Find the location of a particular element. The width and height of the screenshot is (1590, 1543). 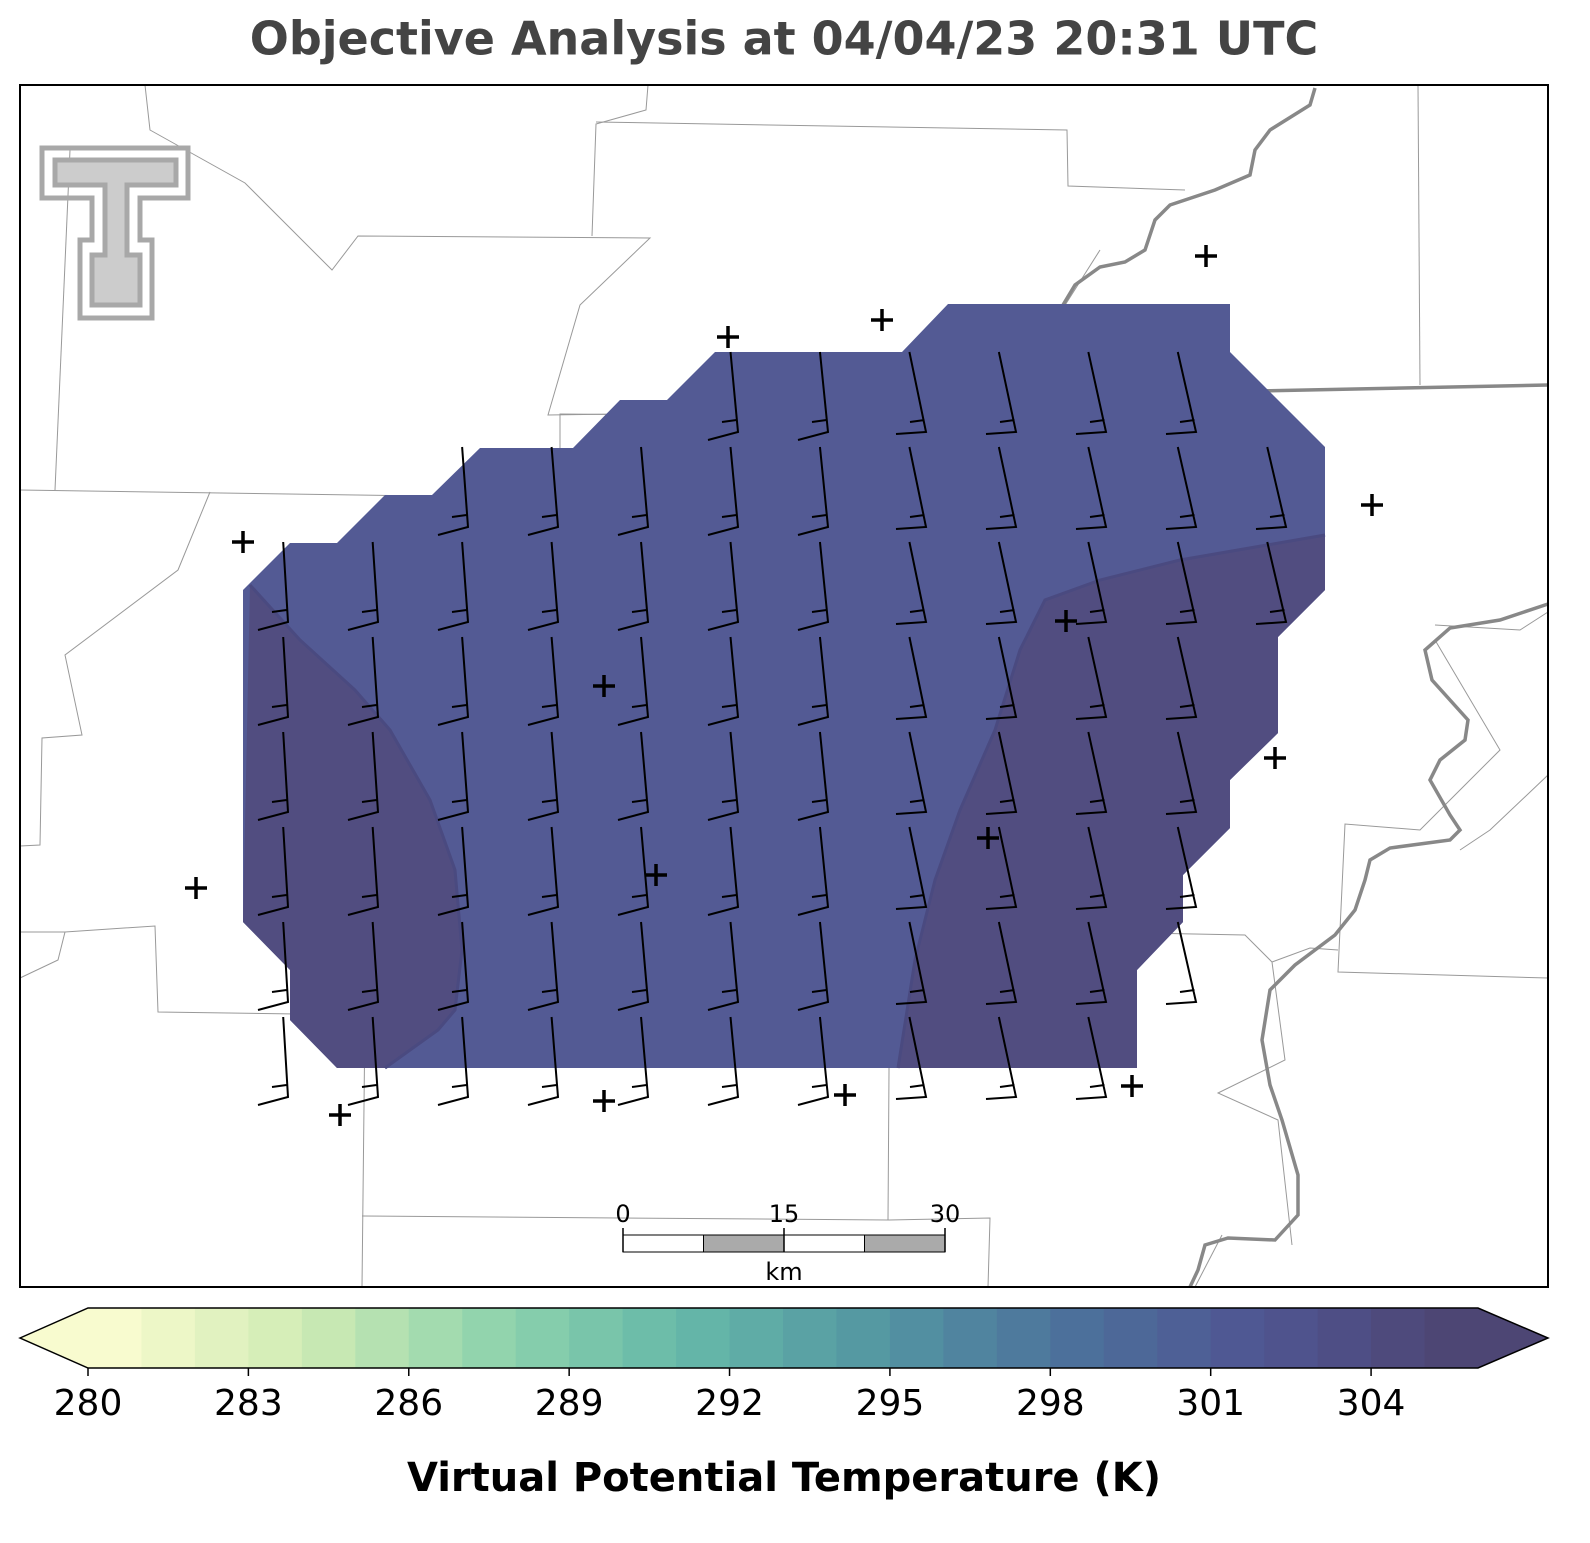

colorbar-extend-low is located at coordinates (54, 1338).